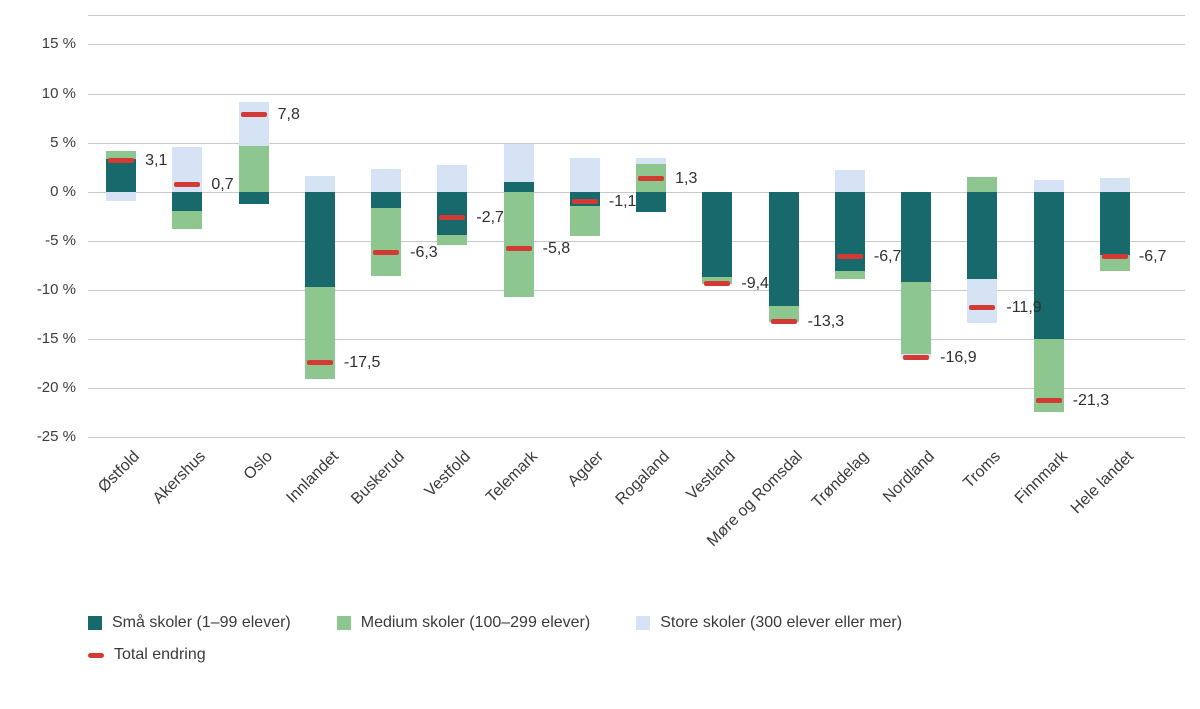 Image resolution: width=1200 pixels, height=709 pixels. What do you see at coordinates (585, 469) in the screenshot?
I see `x-axis-category-label: Agder` at bounding box center [585, 469].